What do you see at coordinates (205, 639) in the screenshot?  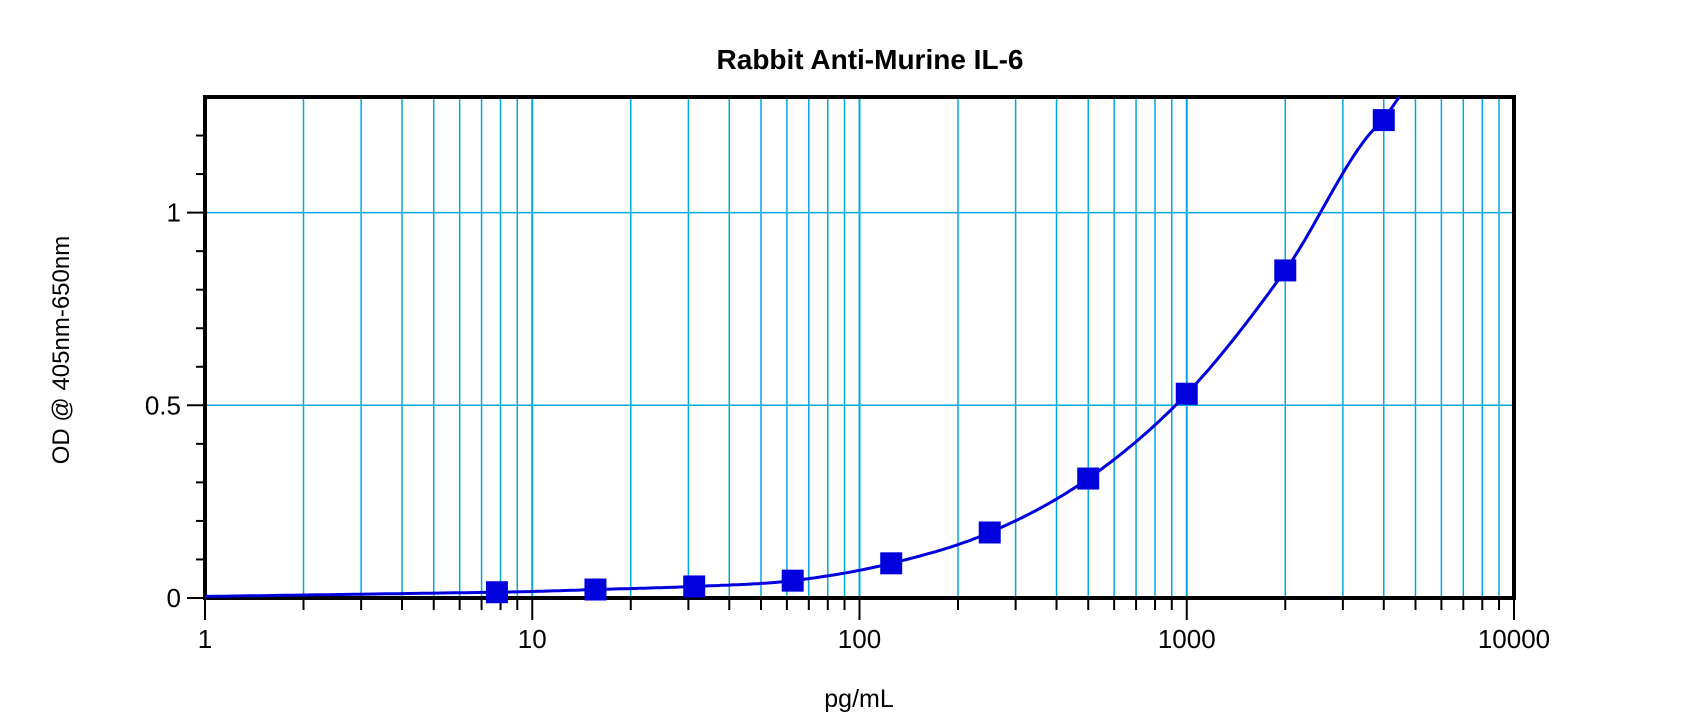 I see `x-tick-label: 1` at bounding box center [205, 639].